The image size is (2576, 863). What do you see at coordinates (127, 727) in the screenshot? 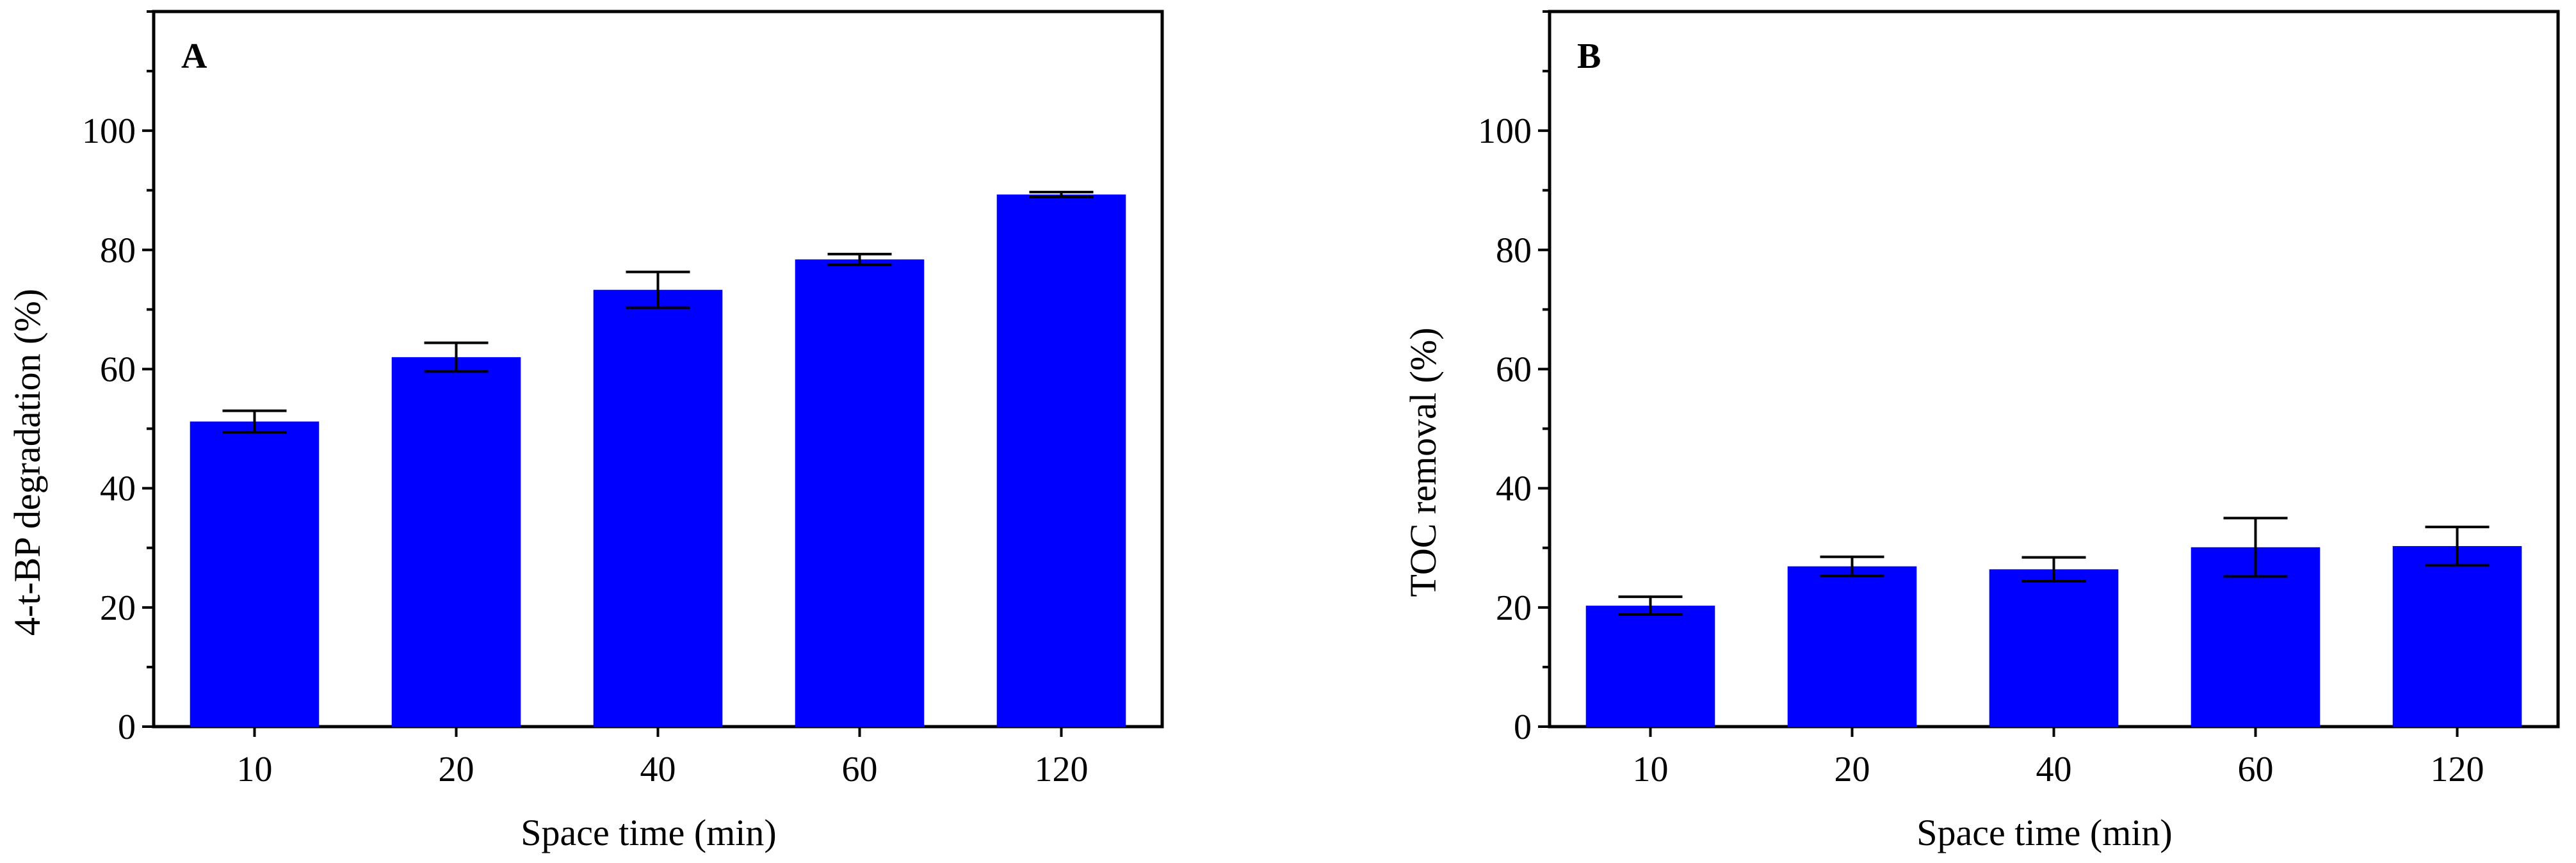
I see `panel-a-y-tick-label: 0` at bounding box center [127, 727].